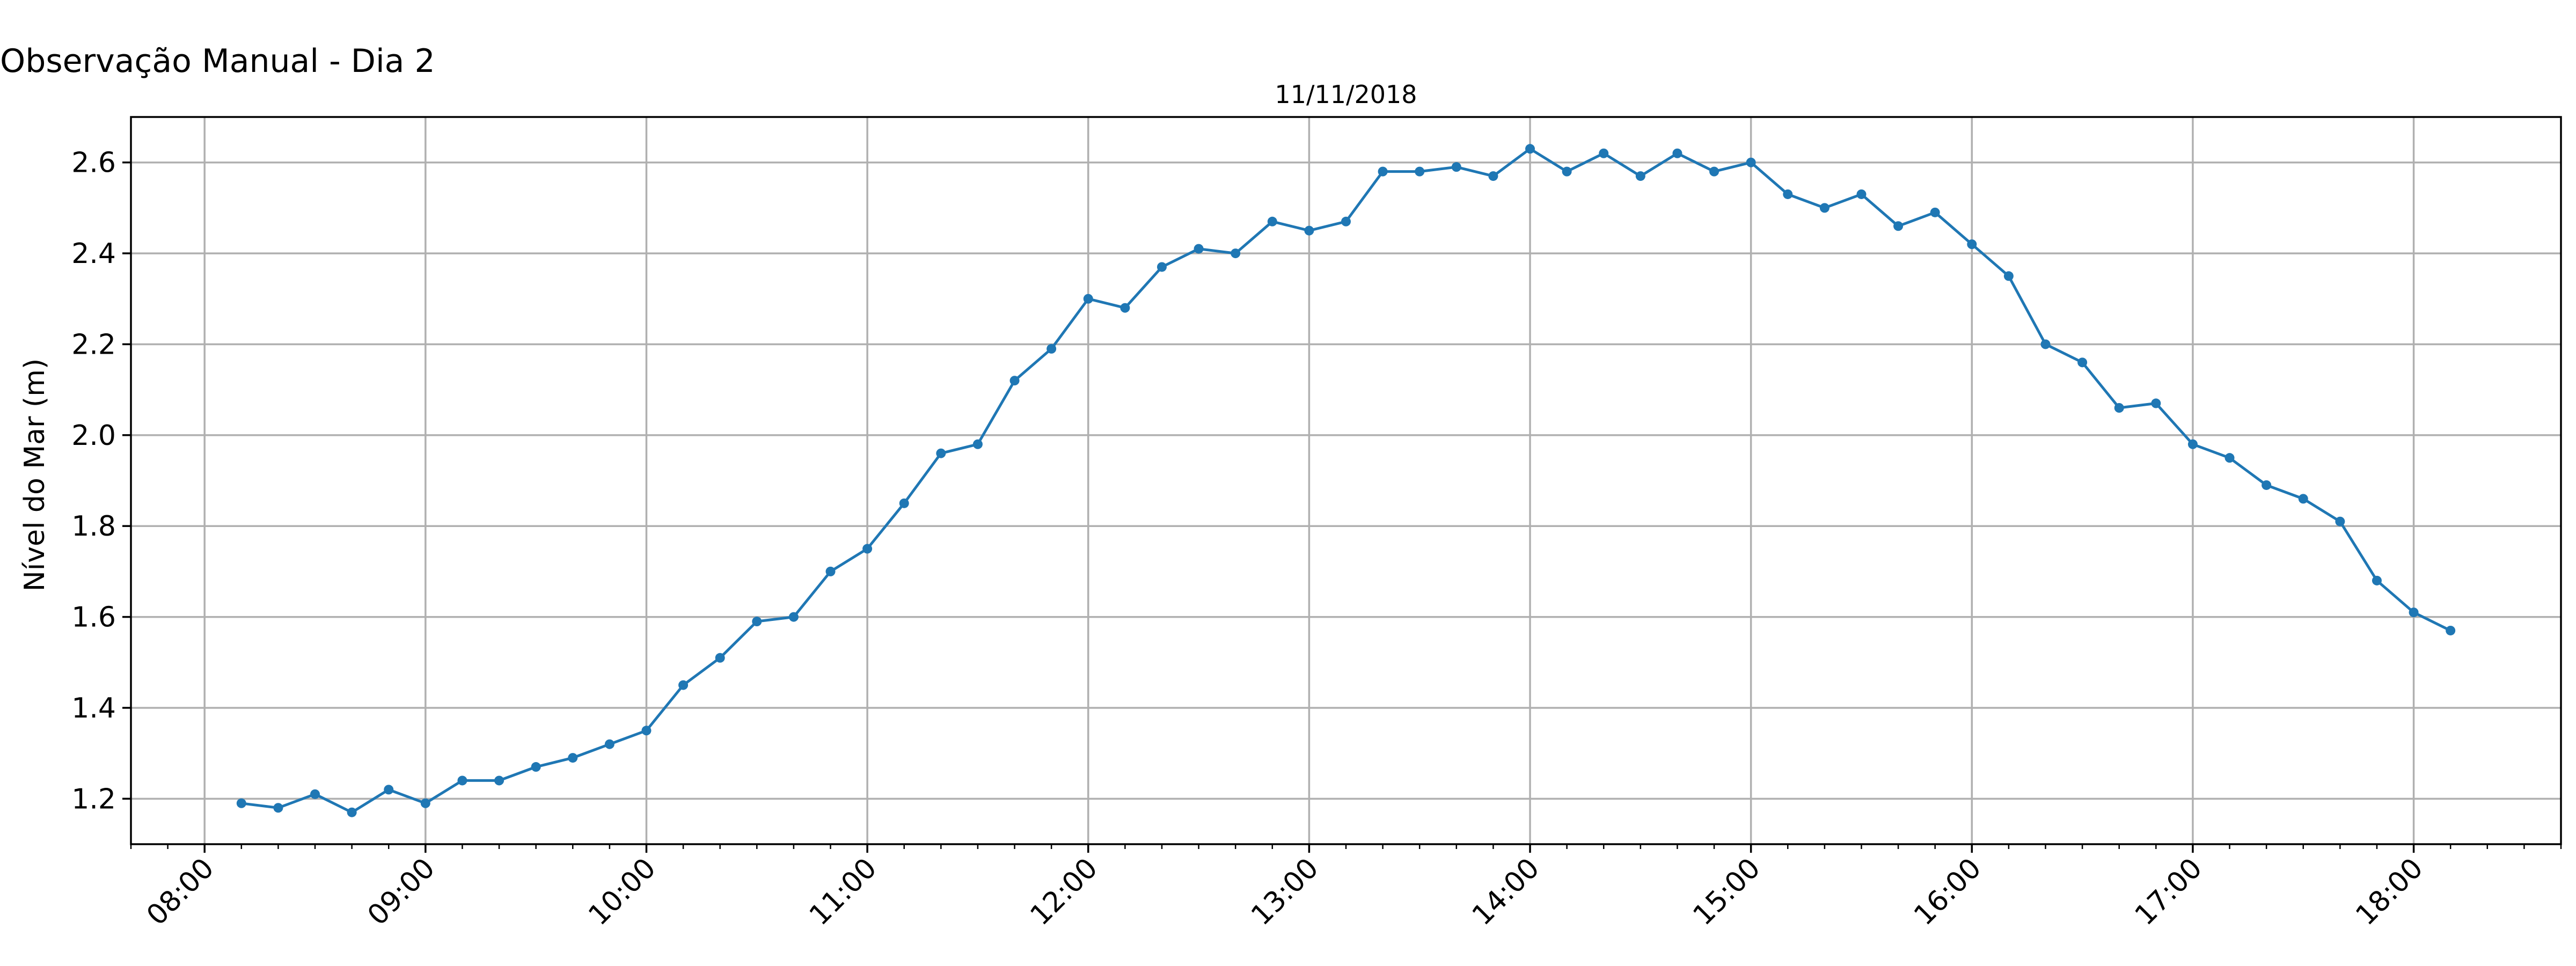 The height and width of the screenshot is (966, 2576). I want to click on x-tick-label: 14:00, so click(1506, 892).